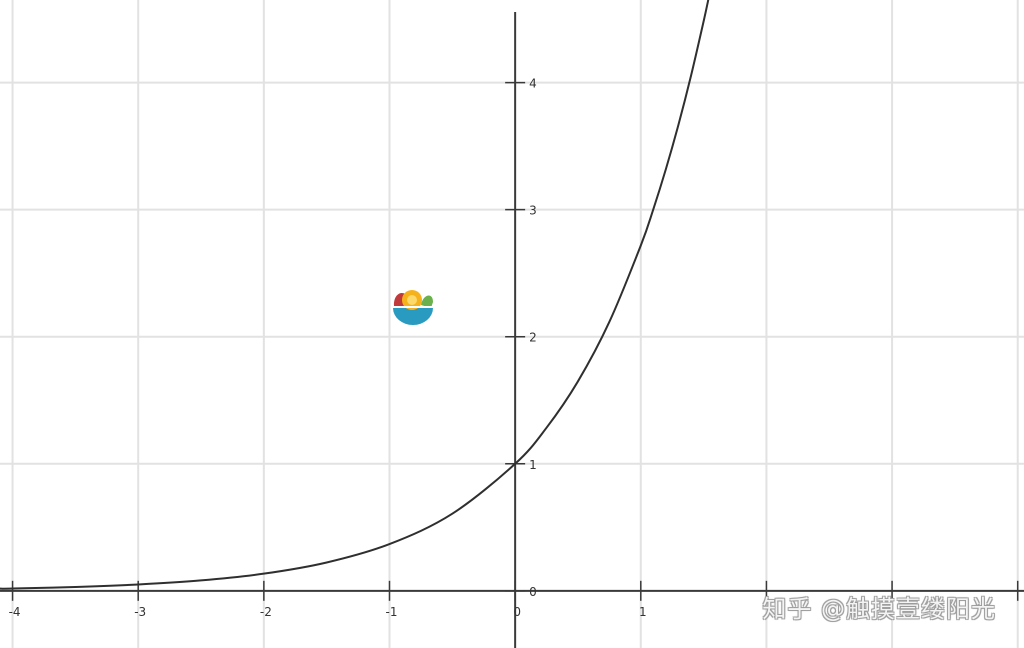 The image size is (1024, 648). Describe the element at coordinates (533, 211) in the screenshot. I see `y-tick-label: 3` at that location.